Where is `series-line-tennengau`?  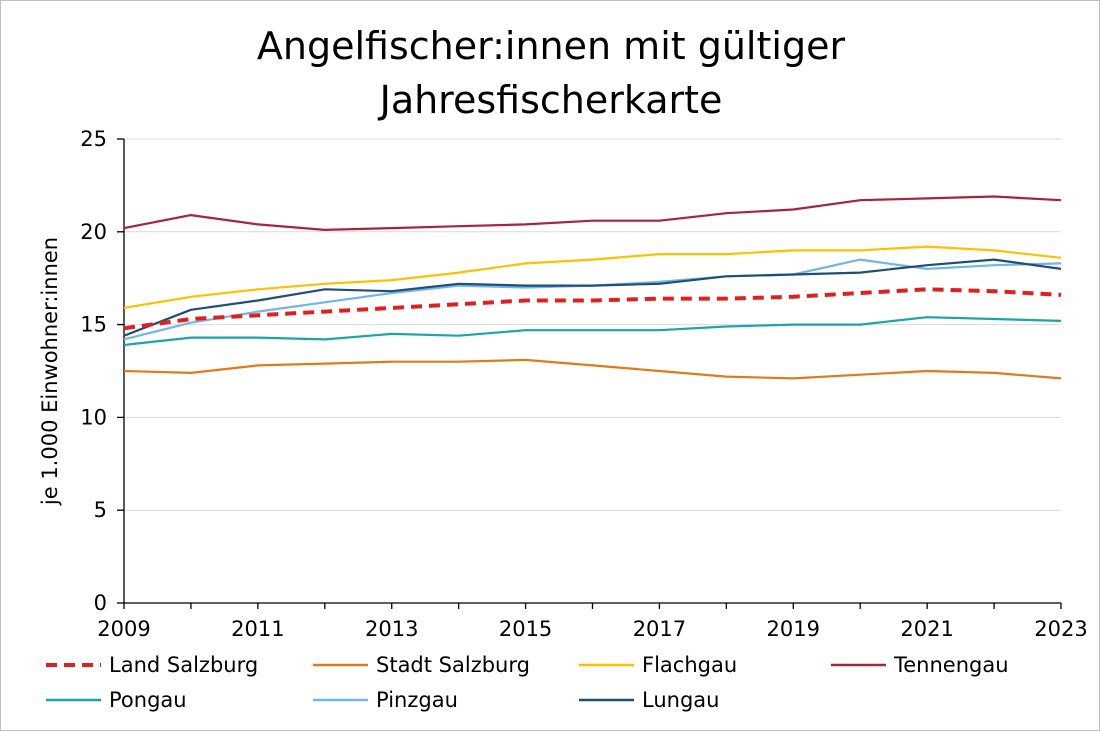
series-line-tennengau is located at coordinates (592, 213).